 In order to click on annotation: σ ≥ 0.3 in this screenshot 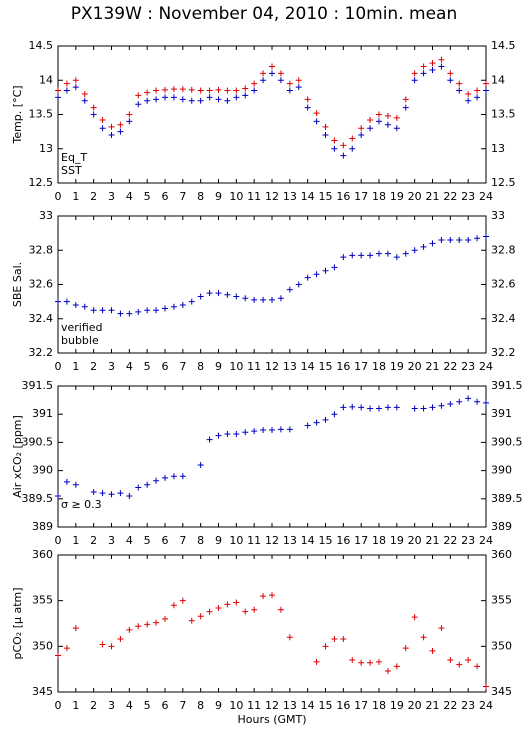, I will do `click(81, 504)`.